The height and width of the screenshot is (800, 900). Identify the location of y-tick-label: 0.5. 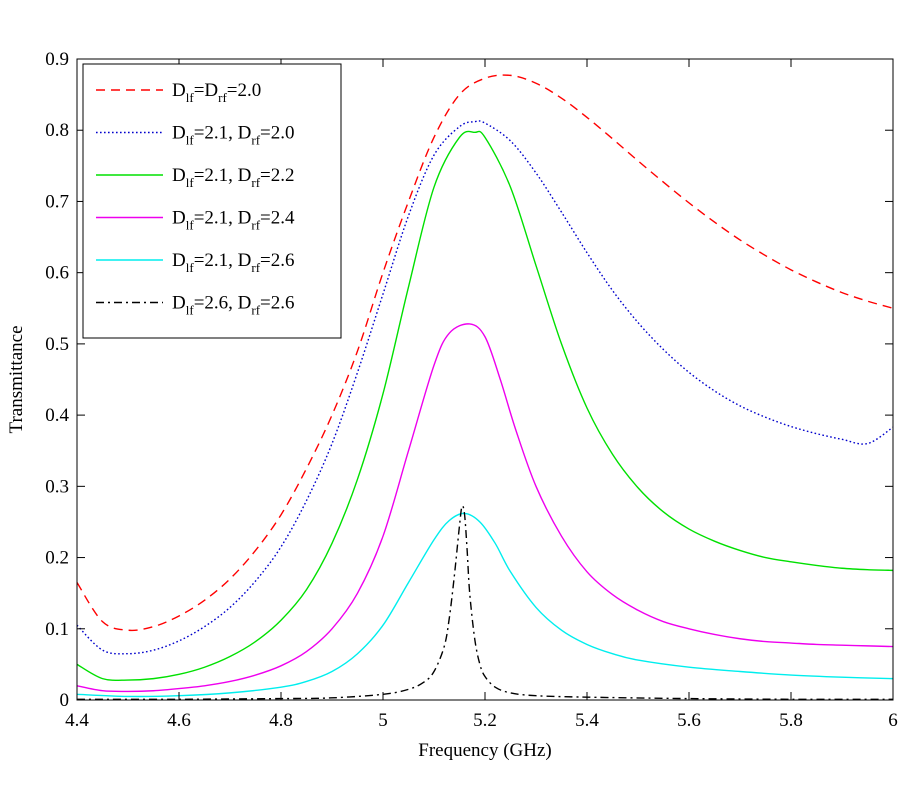
(57, 344).